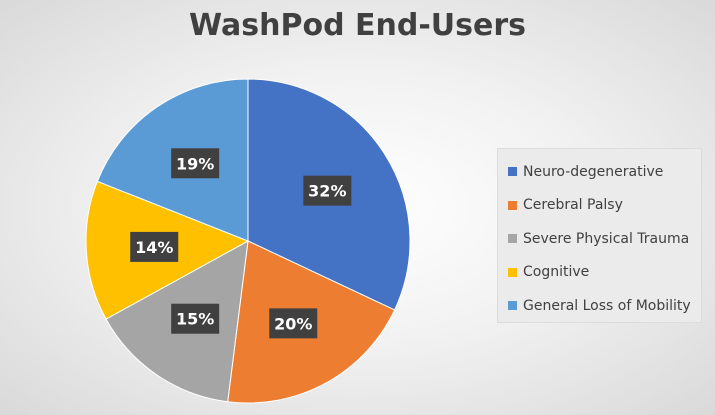 The height and width of the screenshot is (415, 715). What do you see at coordinates (604, 273) in the screenshot?
I see `legend-item-cognitive: Cognitive` at bounding box center [604, 273].